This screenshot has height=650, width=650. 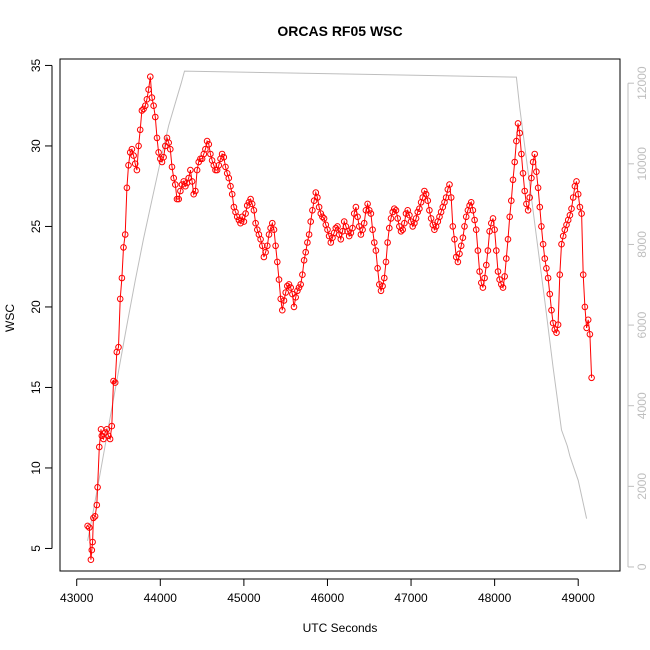 I want to click on y2-tick-label: 2000, so click(x=642, y=486).